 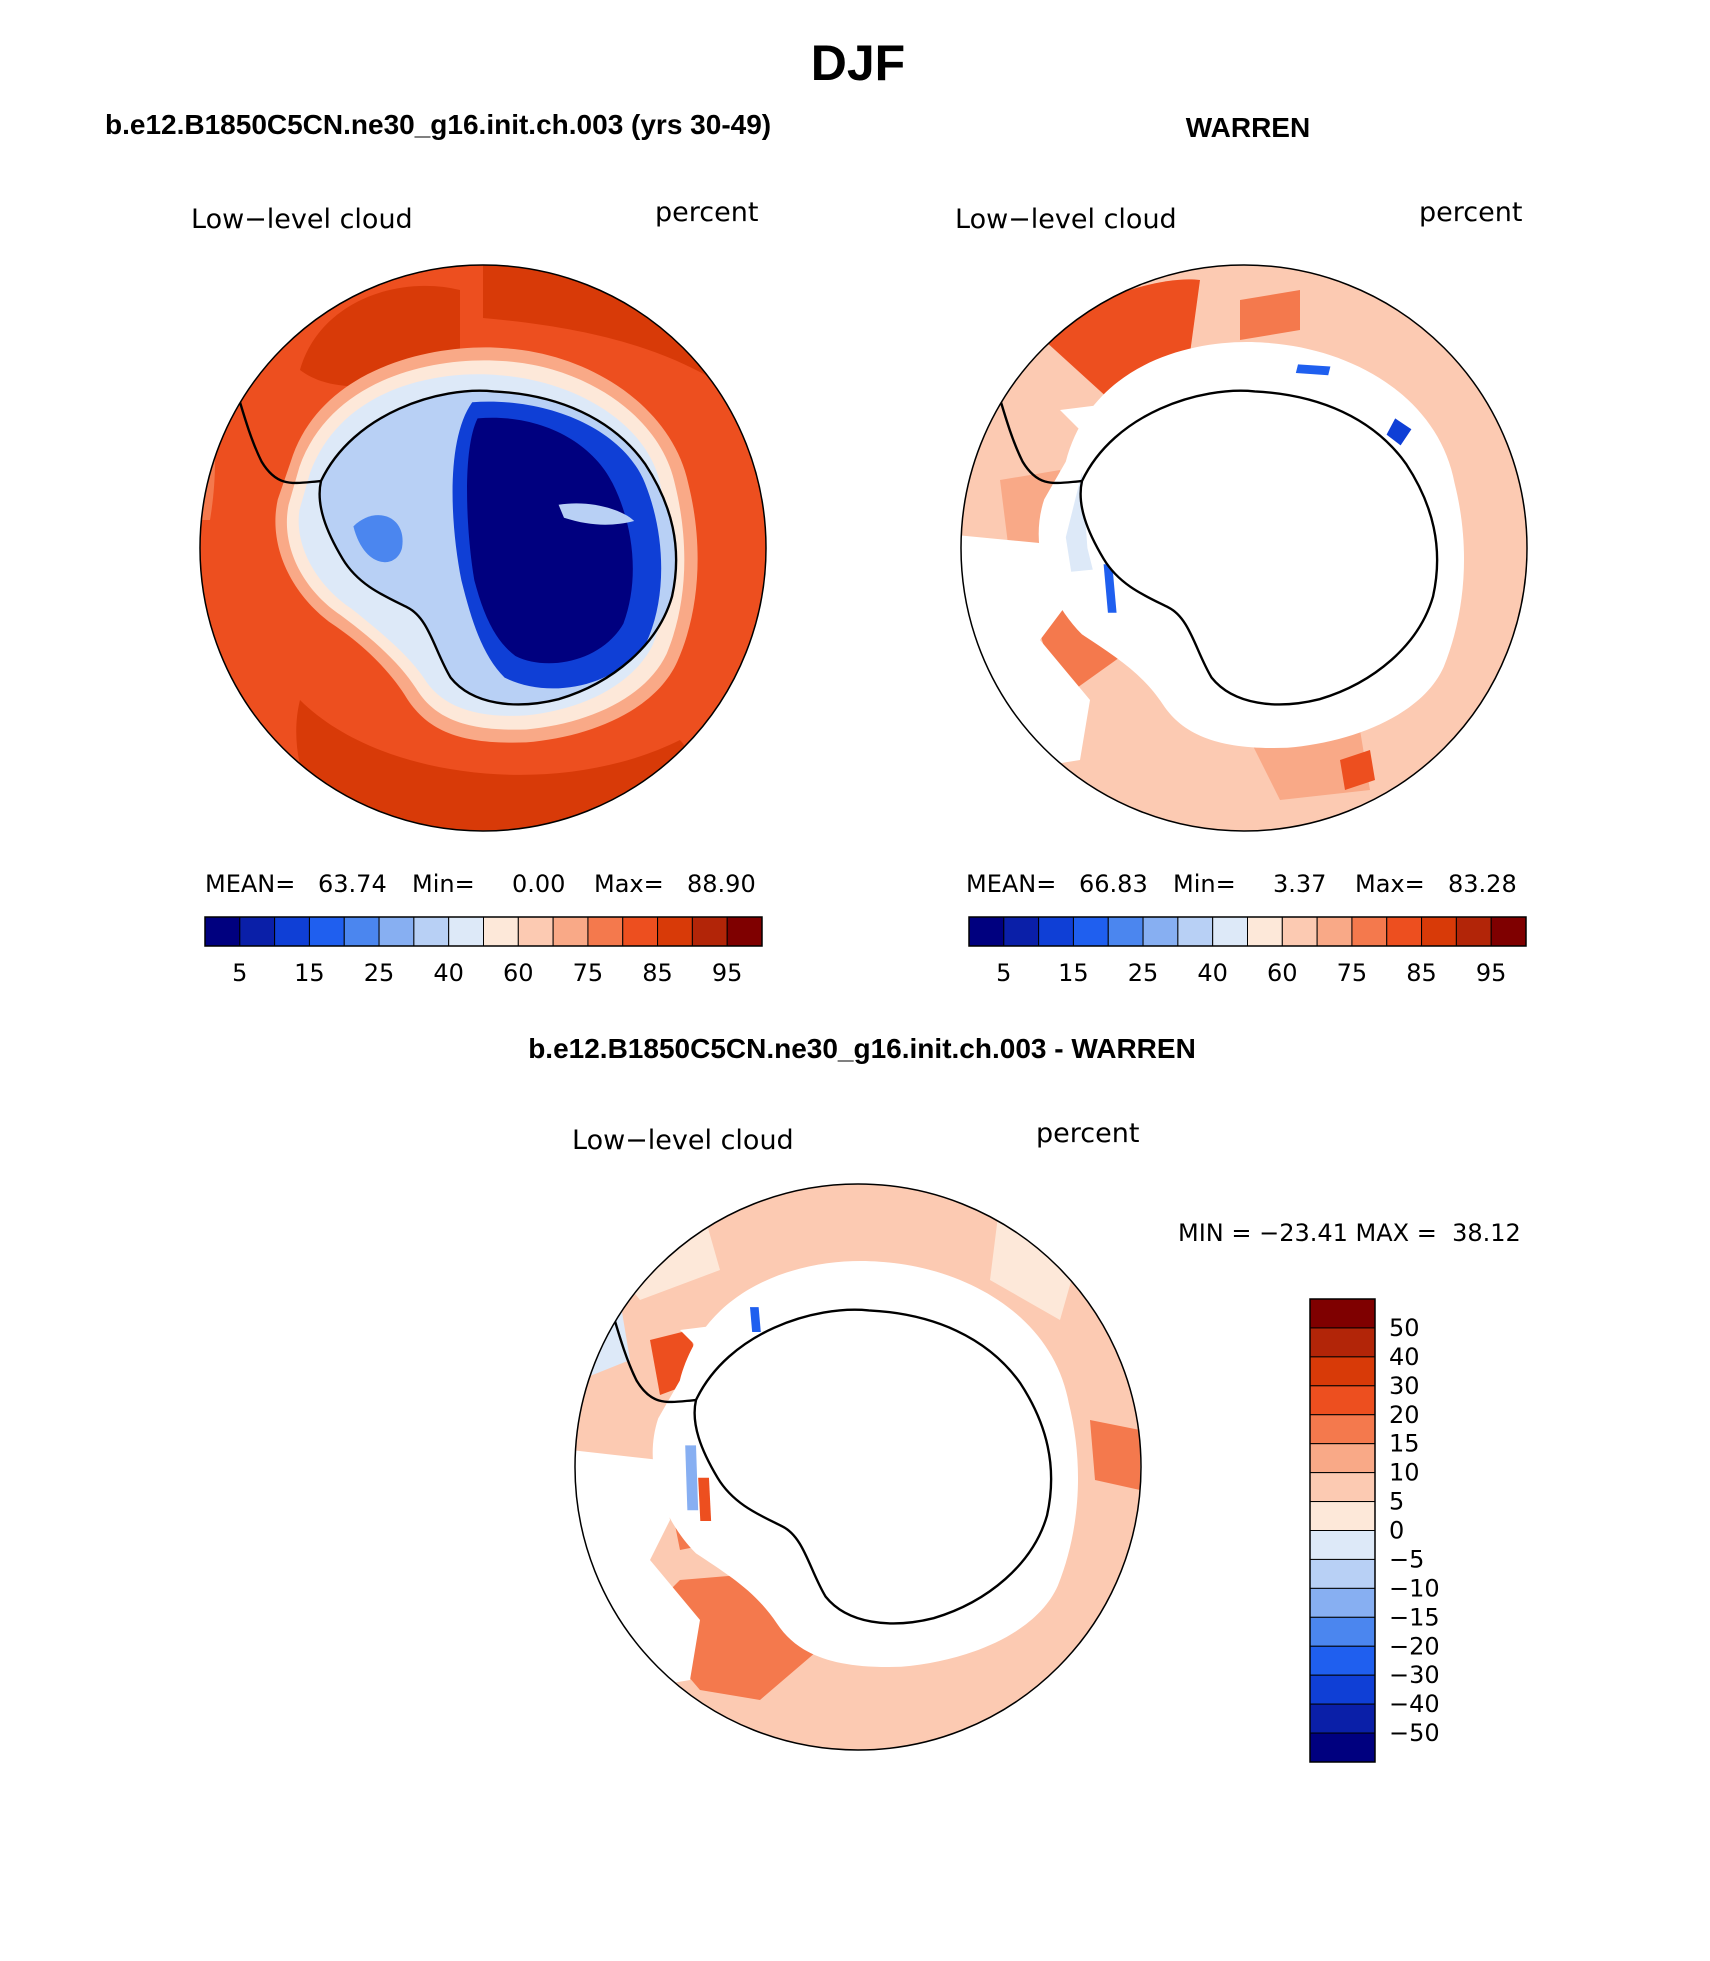 I want to click on colorbar-tick-label: −40, so click(x=1414, y=1704).